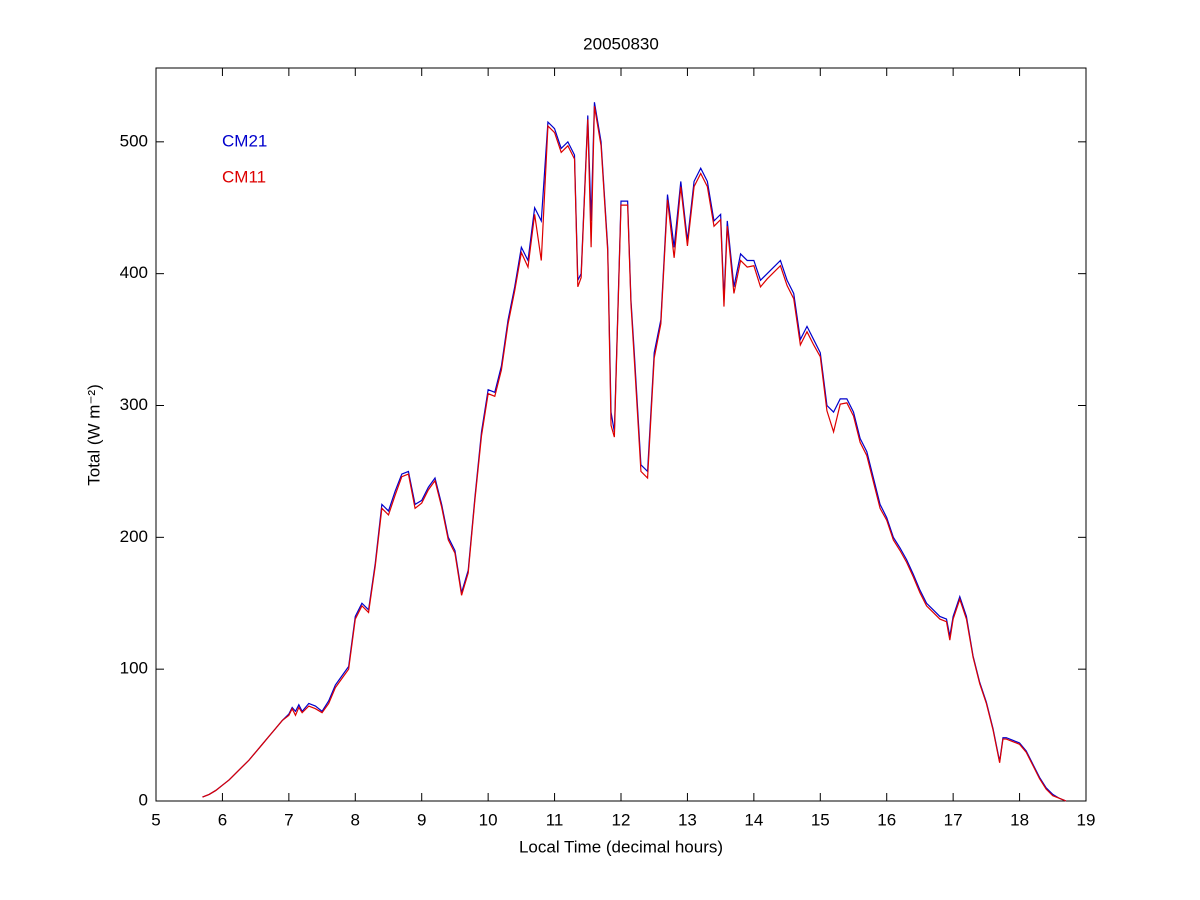  Describe the element at coordinates (134, 668) in the screenshot. I see `y-tick-label: 100` at that location.